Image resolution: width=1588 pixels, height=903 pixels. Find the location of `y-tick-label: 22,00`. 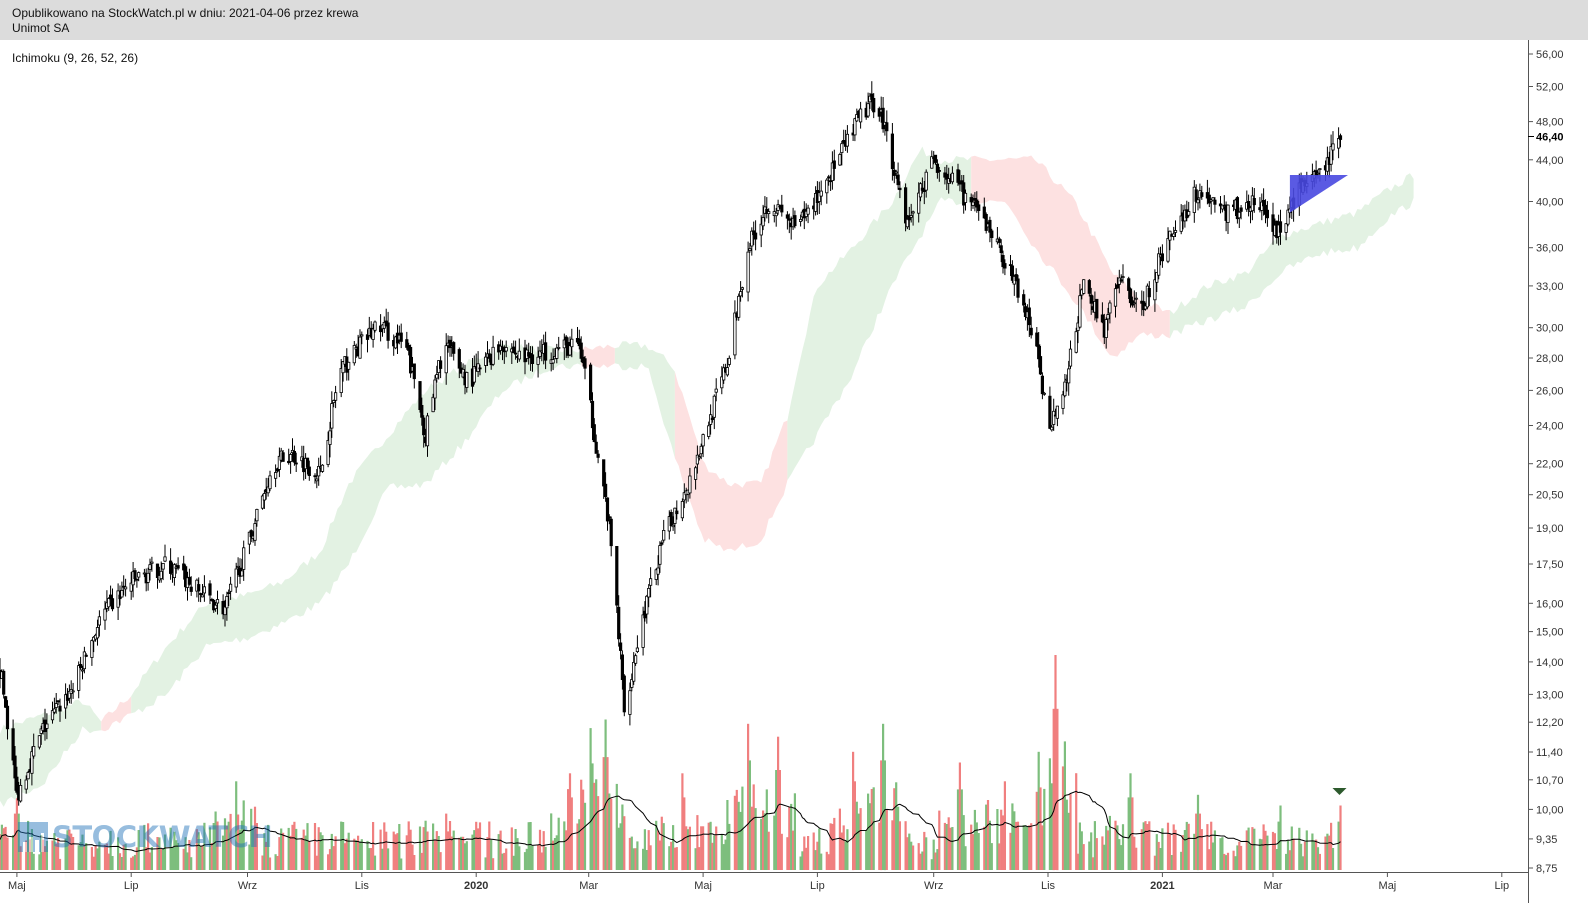

y-tick-label: 22,00 is located at coordinates (1550, 465).